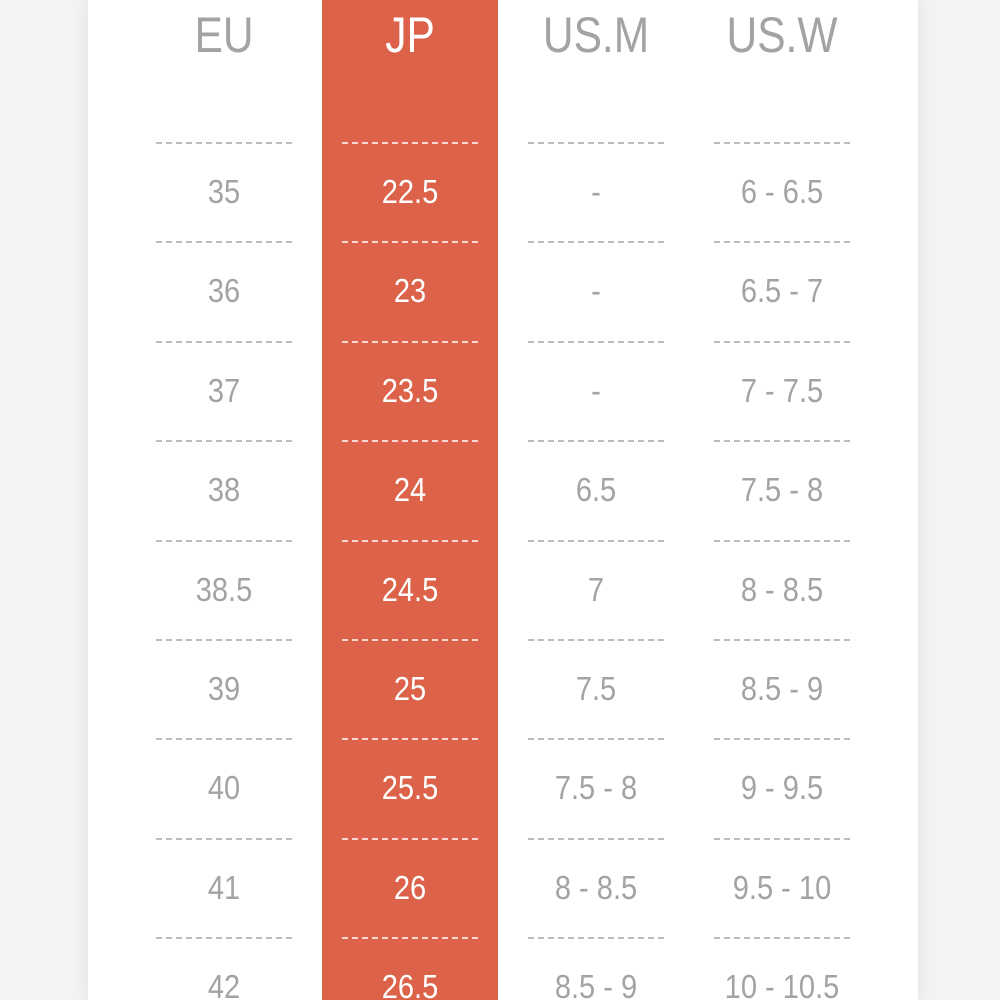  What do you see at coordinates (224, 35) in the screenshot?
I see `column-header: EU` at bounding box center [224, 35].